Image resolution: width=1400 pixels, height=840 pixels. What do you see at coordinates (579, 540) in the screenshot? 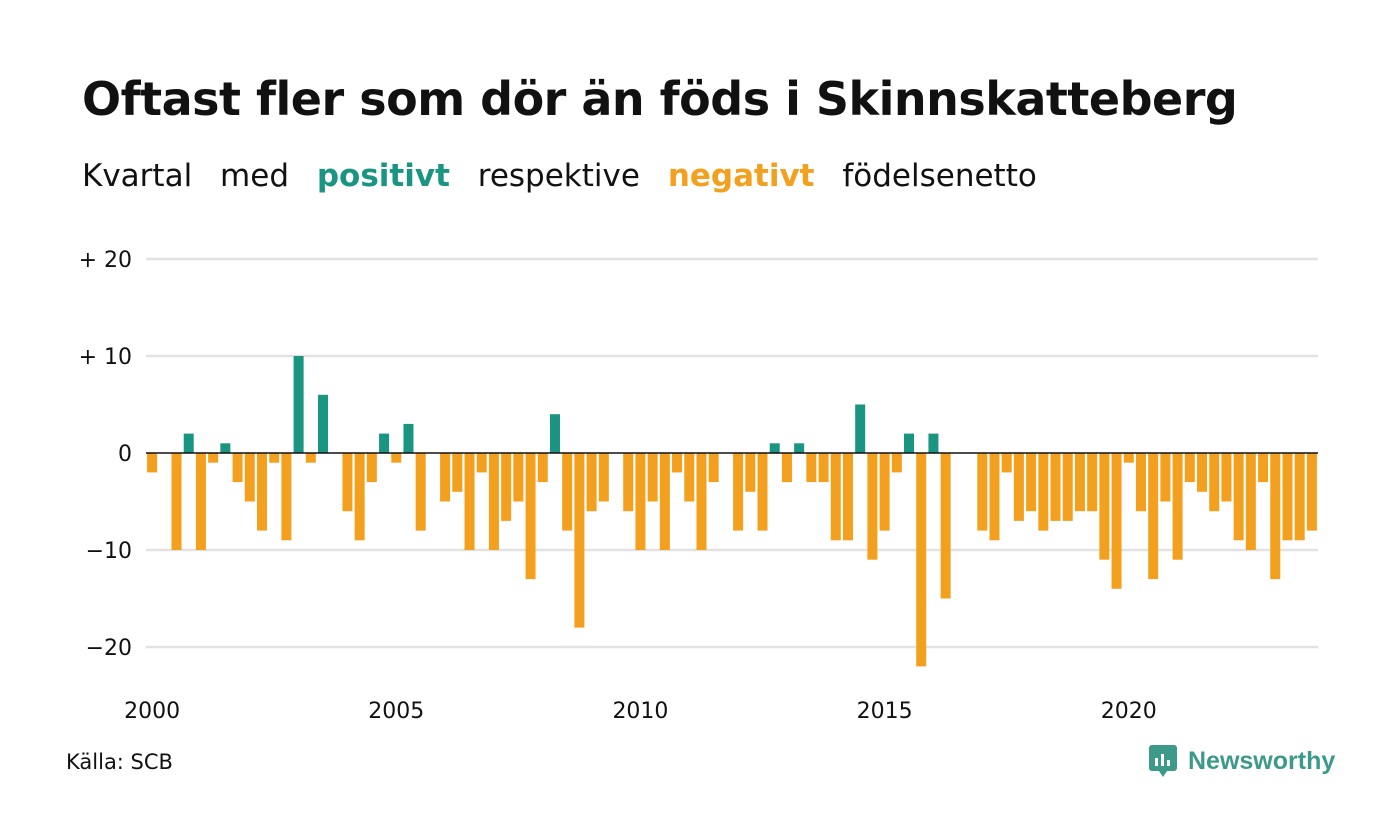
I see `bar-2008-q4` at bounding box center [579, 540].